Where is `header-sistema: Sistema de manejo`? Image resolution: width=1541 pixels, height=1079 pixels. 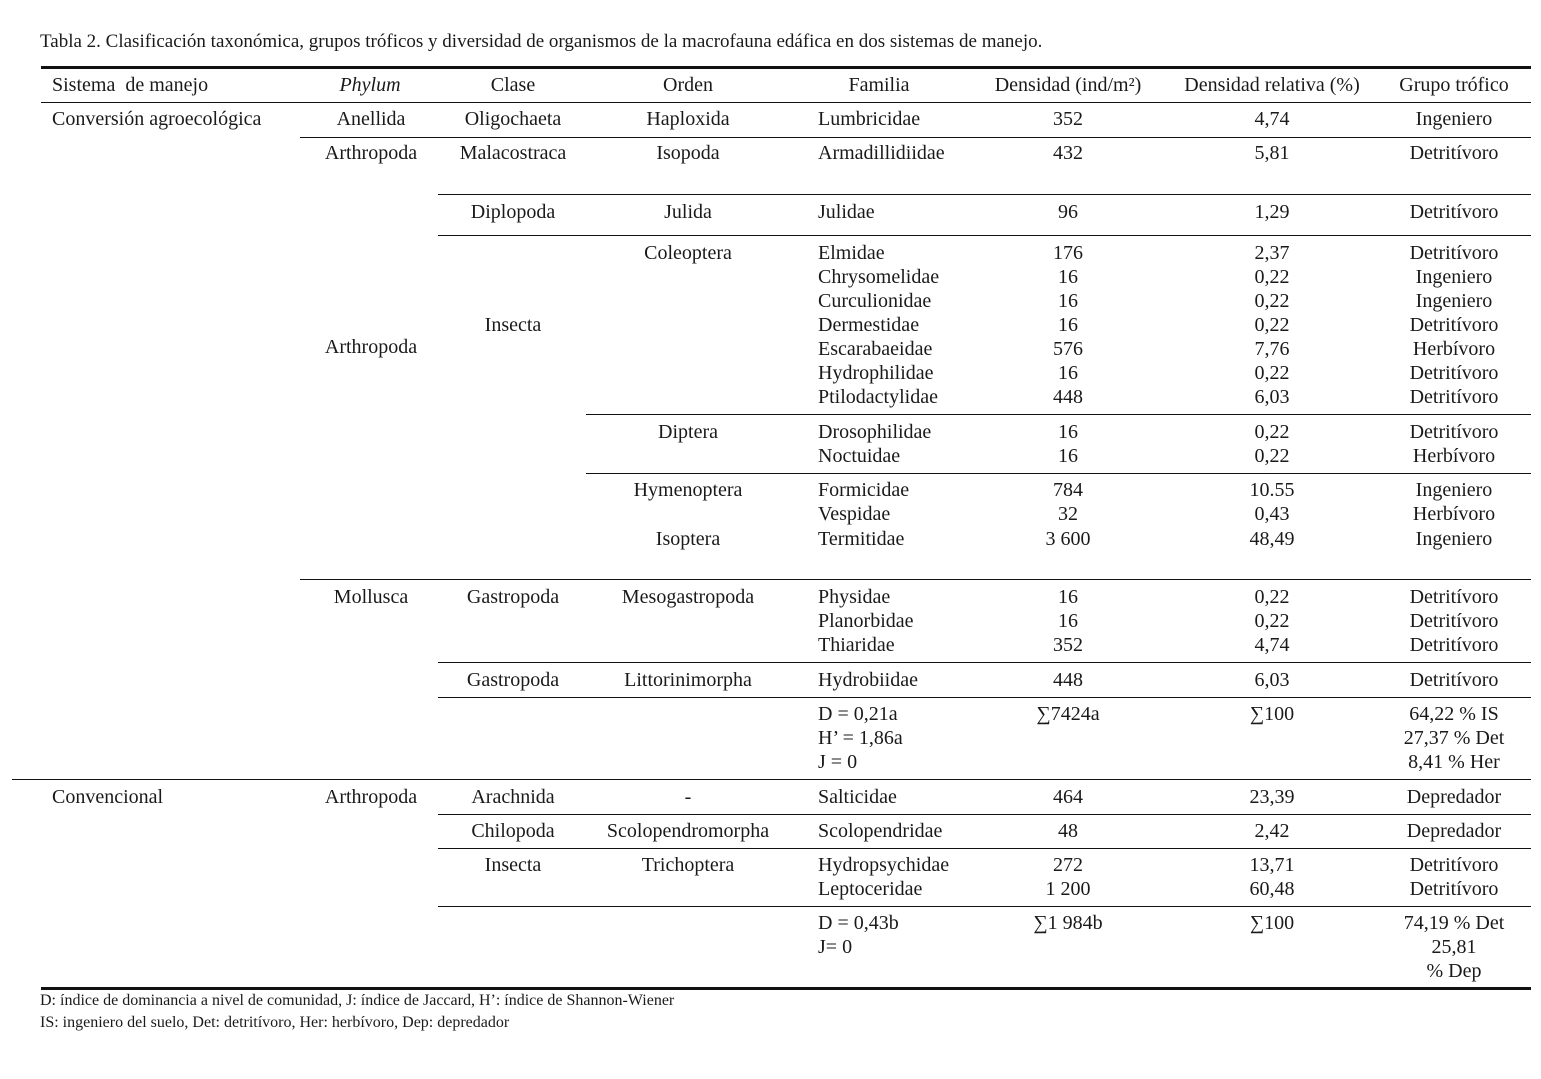
header-sistema: Sistema de manejo is located at coordinates (130, 85).